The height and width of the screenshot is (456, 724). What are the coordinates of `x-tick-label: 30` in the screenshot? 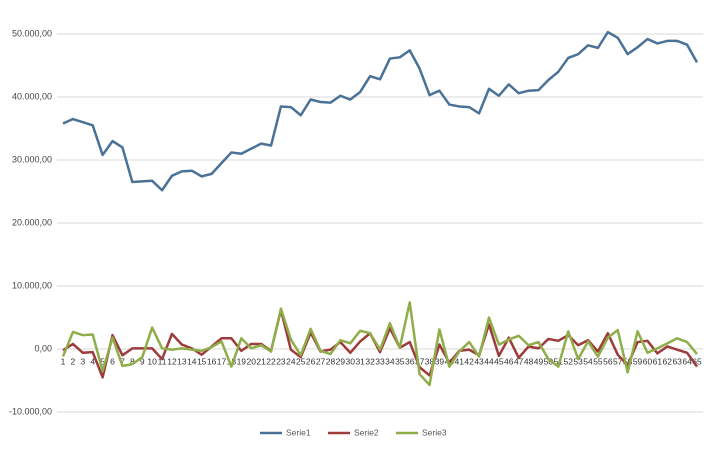 It's located at (351, 361).